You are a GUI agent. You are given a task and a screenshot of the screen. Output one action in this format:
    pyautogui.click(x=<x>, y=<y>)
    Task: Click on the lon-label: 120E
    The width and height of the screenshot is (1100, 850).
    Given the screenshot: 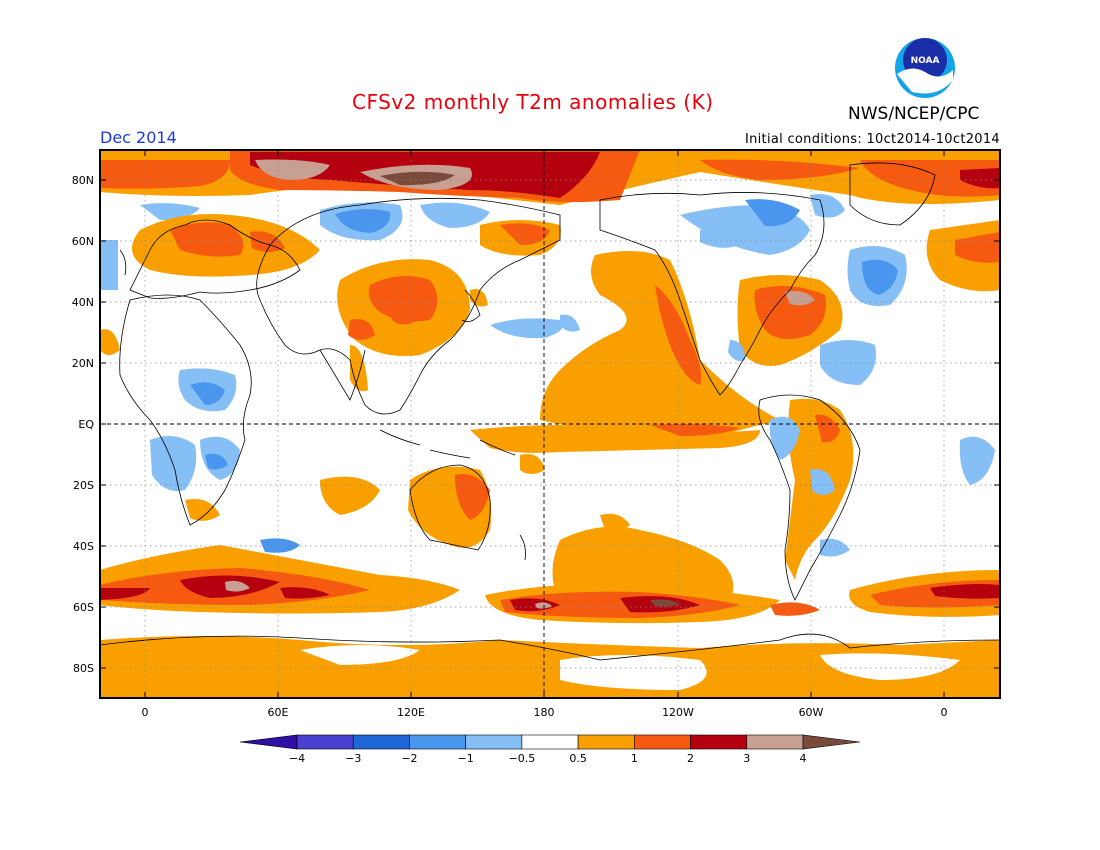 What is the action you would take?
    pyautogui.click(x=411, y=712)
    